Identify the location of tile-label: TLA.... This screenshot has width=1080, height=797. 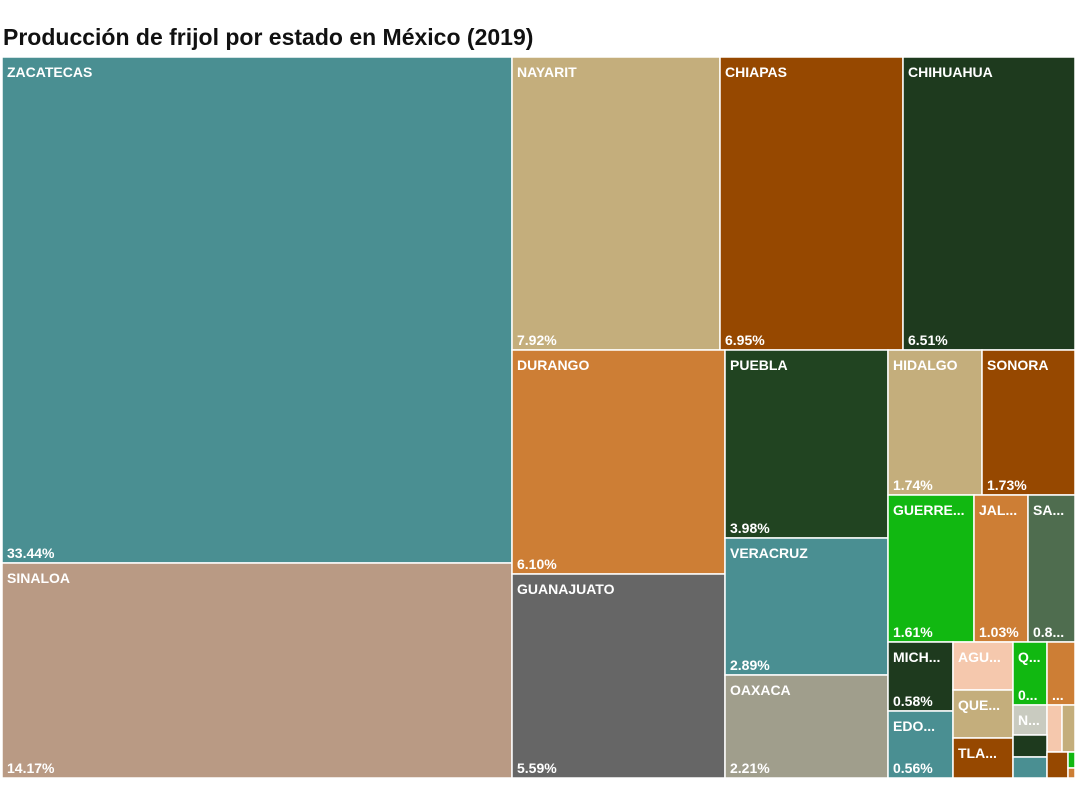
(977, 753).